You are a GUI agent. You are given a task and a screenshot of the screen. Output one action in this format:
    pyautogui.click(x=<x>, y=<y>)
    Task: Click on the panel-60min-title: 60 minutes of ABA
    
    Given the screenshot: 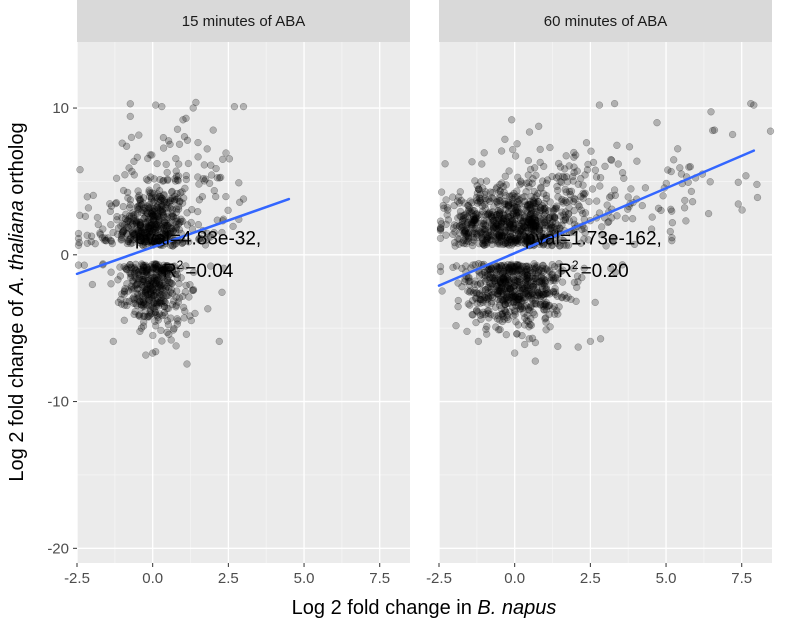 What is the action you would take?
    pyautogui.click(x=605, y=21)
    